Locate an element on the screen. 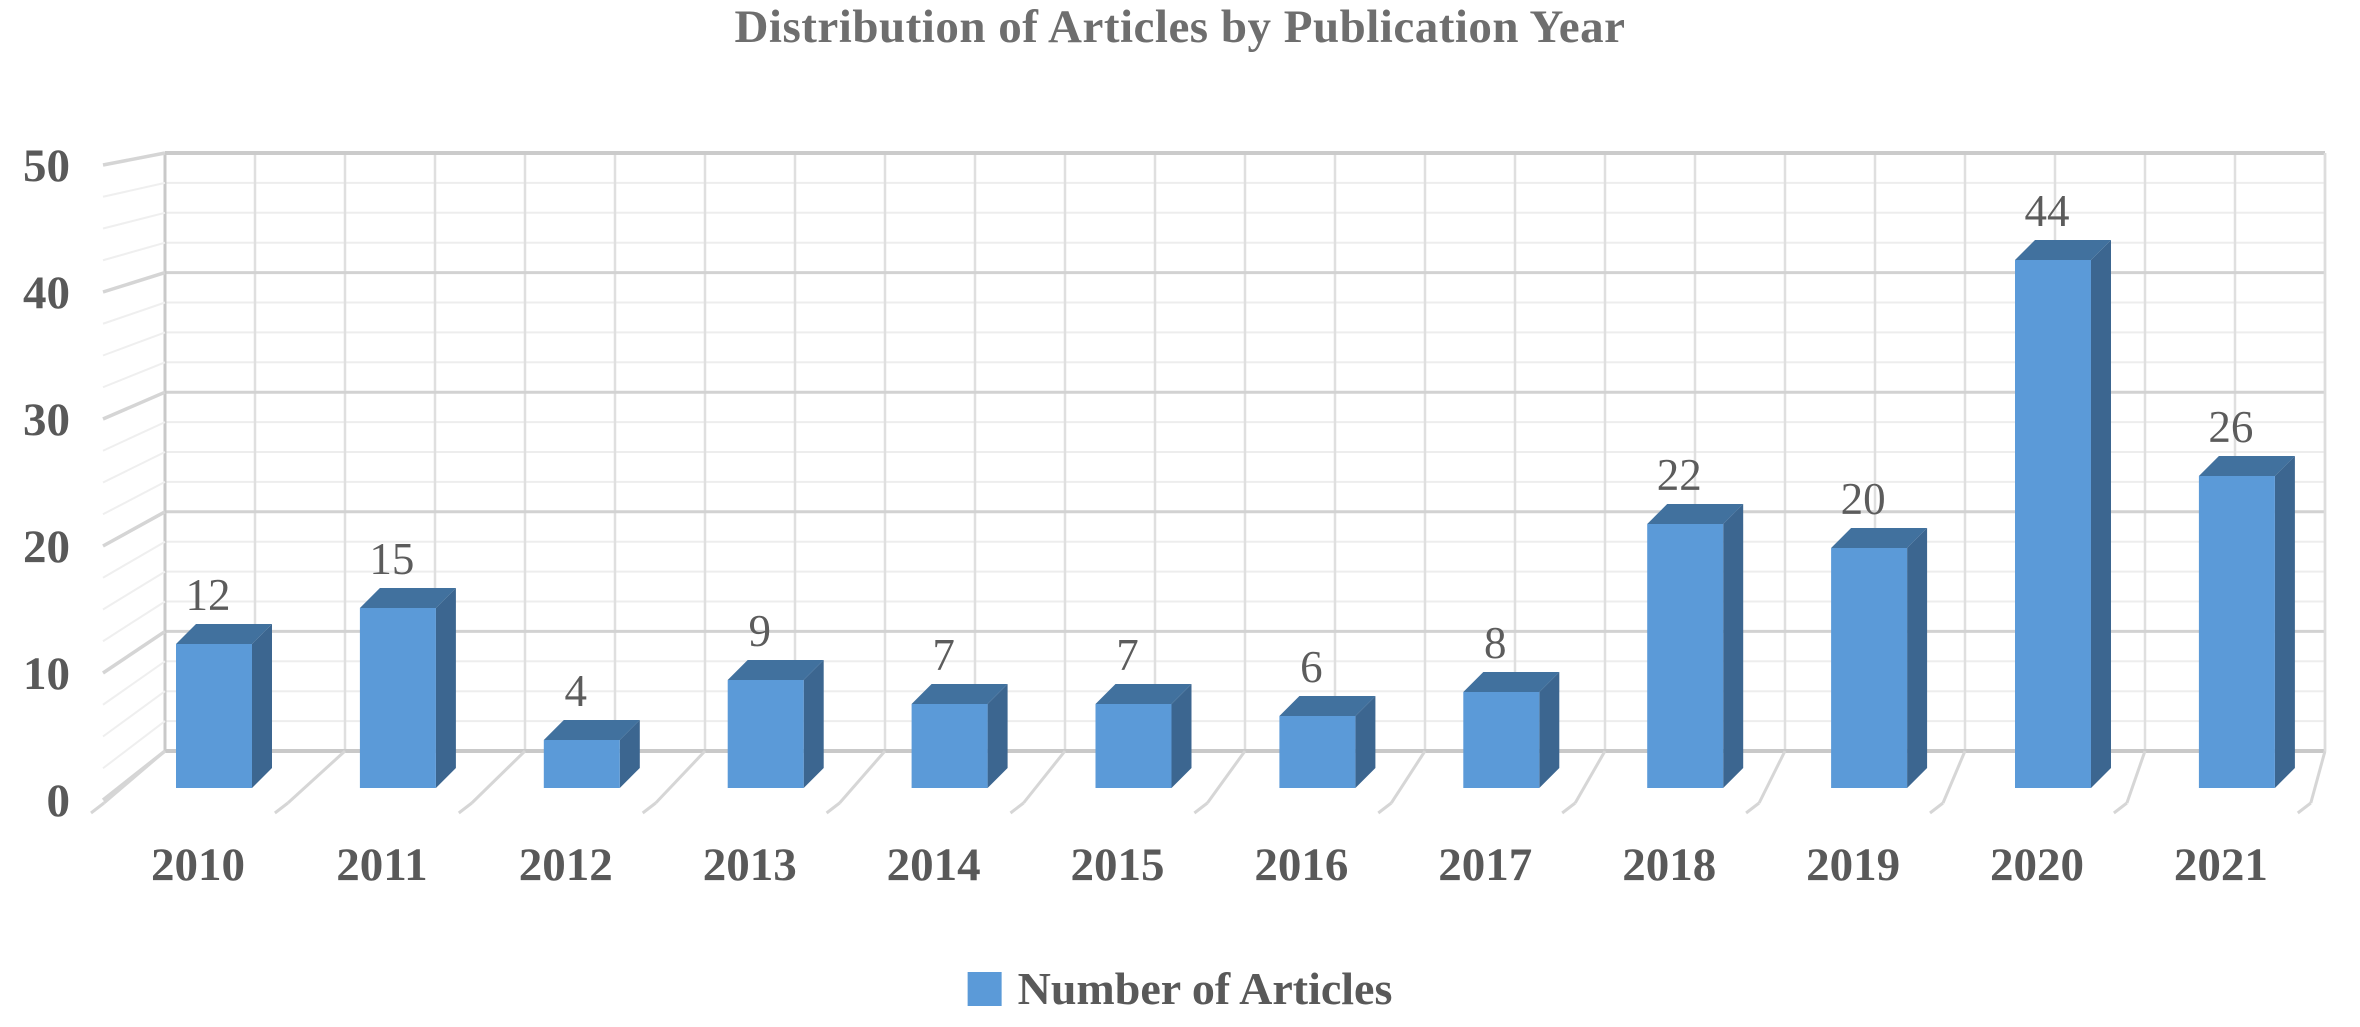 The width and height of the screenshot is (2360, 1027). x-tick-label: 2019 is located at coordinates (1853, 865).